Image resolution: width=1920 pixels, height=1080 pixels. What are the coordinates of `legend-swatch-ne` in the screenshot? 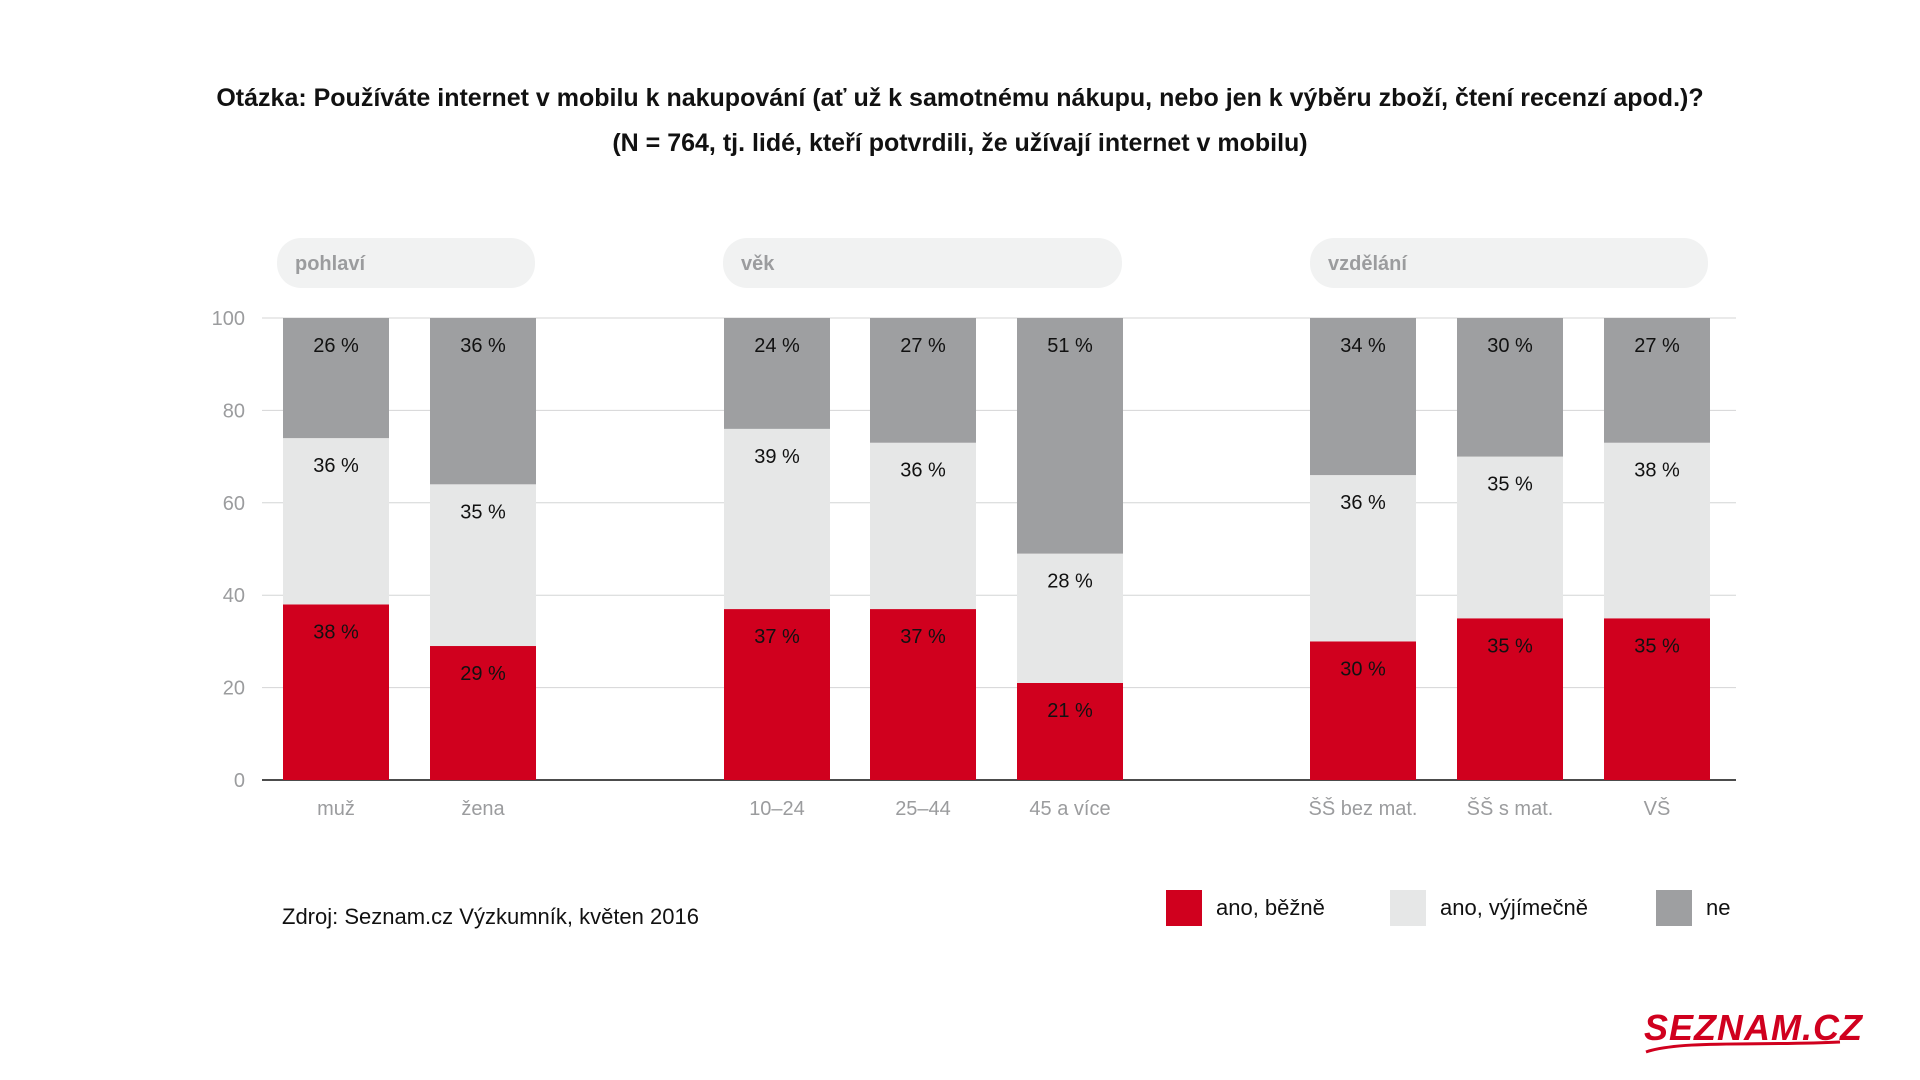 It's located at (1674, 908).